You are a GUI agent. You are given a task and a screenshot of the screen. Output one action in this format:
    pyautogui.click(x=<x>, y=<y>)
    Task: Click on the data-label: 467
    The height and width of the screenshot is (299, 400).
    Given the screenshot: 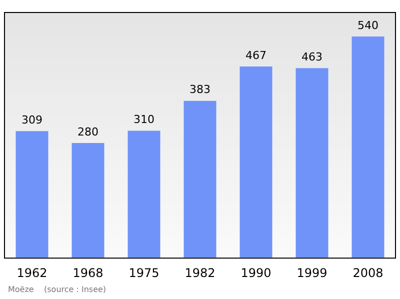 What is the action you would take?
    pyautogui.click(x=256, y=55)
    